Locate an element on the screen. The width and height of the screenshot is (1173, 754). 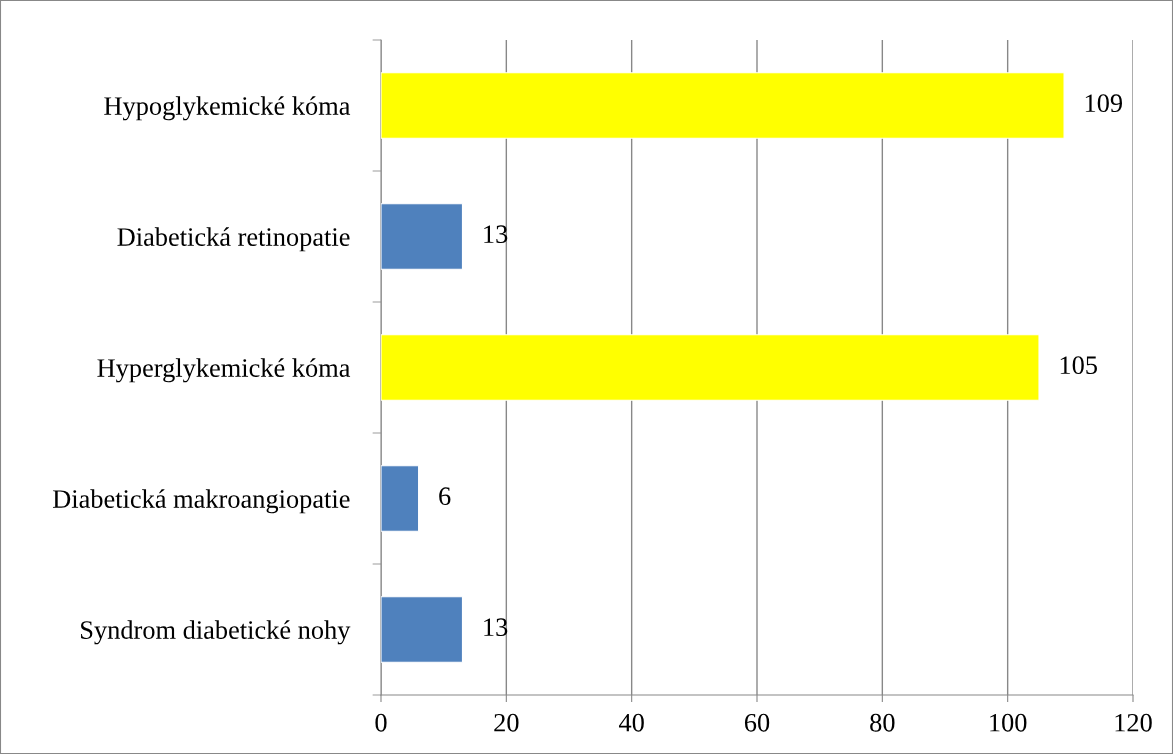
x-tick-label: 20 is located at coordinates (506, 722).